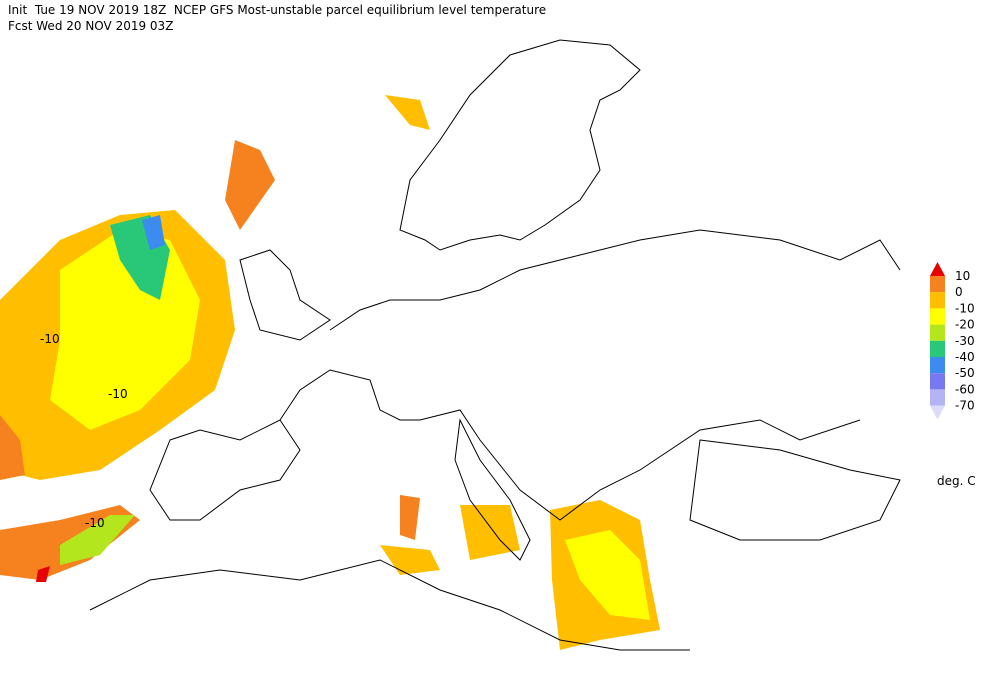 The height and width of the screenshot is (680, 1000). What do you see at coordinates (965, 373) in the screenshot?
I see `legend-label: -50` at bounding box center [965, 373].